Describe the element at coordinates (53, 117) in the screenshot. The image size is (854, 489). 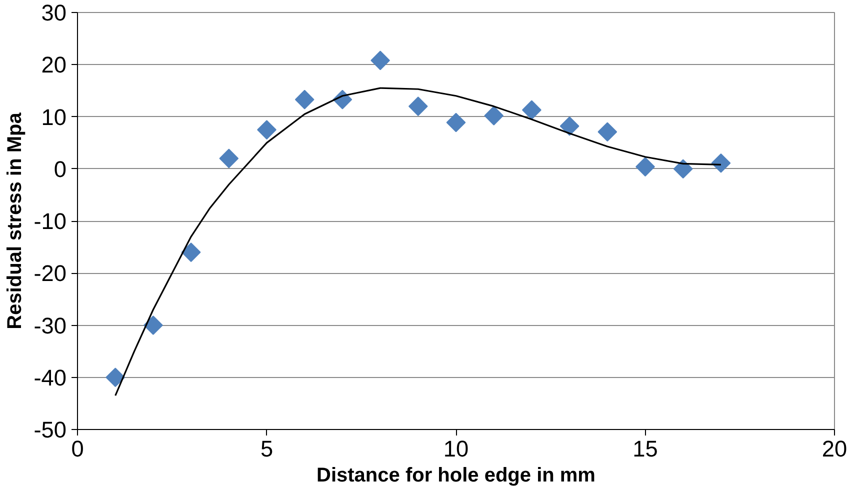
I see `y-tick-label: 10` at that location.